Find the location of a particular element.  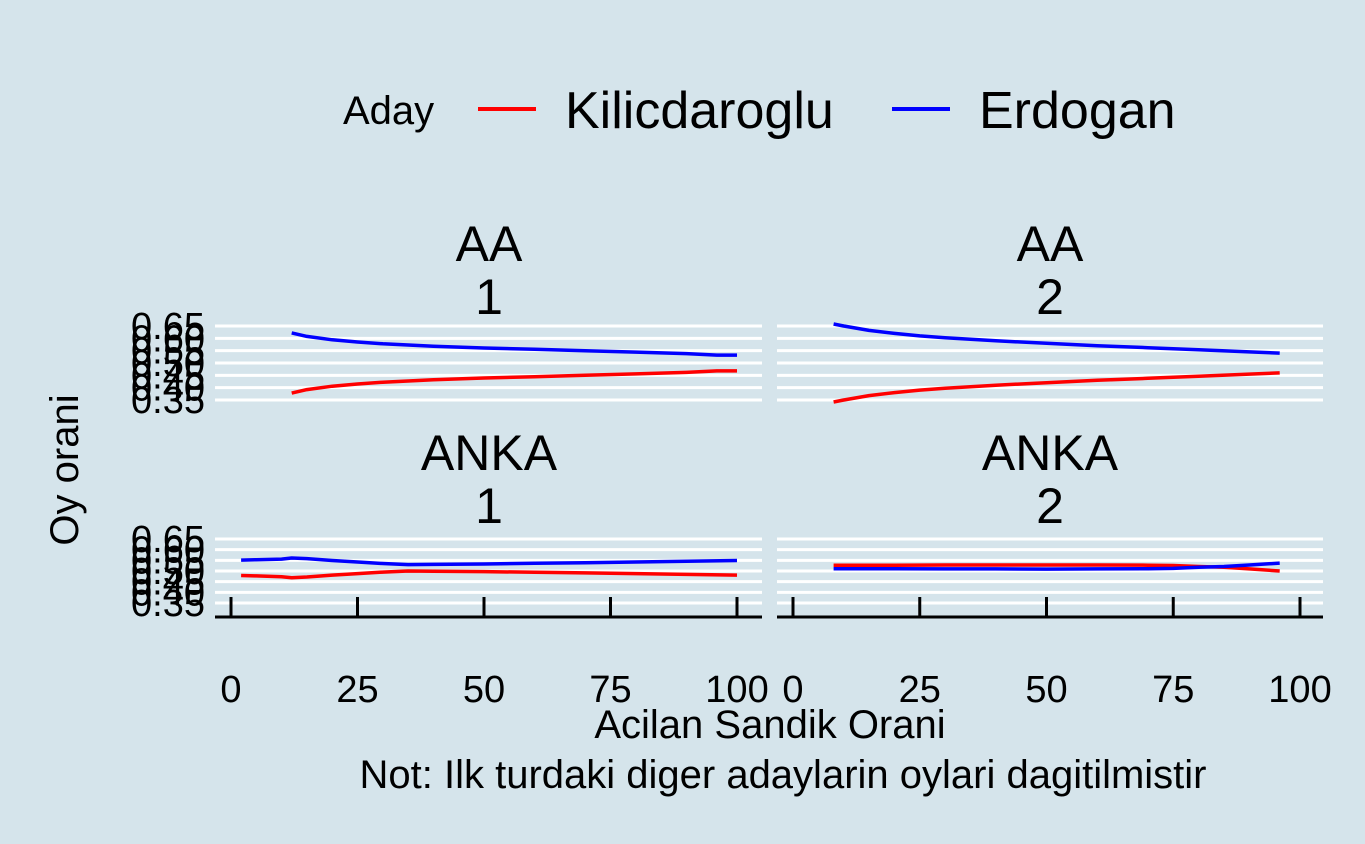

legend: Aday Kilicdaroglu Erdogan is located at coordinates (759, 111).